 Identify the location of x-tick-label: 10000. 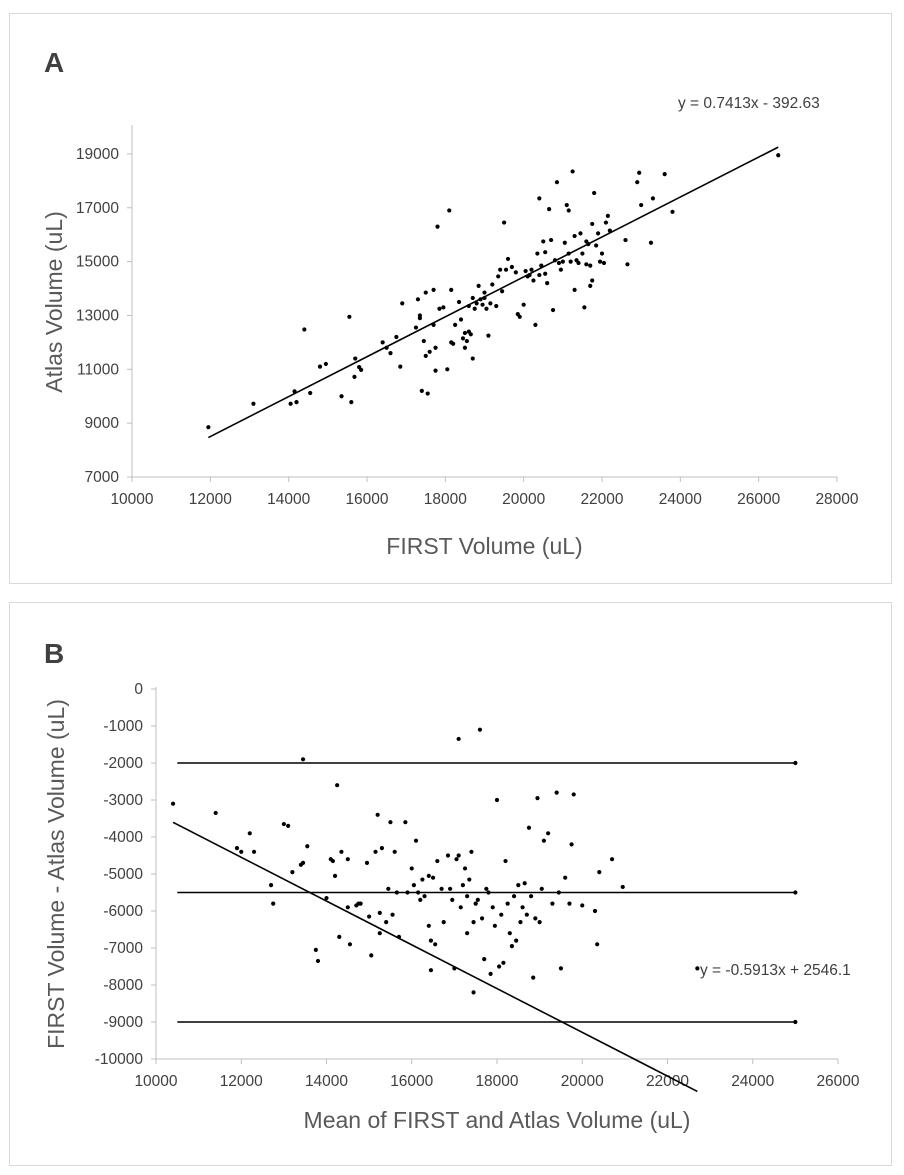
(131, 499).